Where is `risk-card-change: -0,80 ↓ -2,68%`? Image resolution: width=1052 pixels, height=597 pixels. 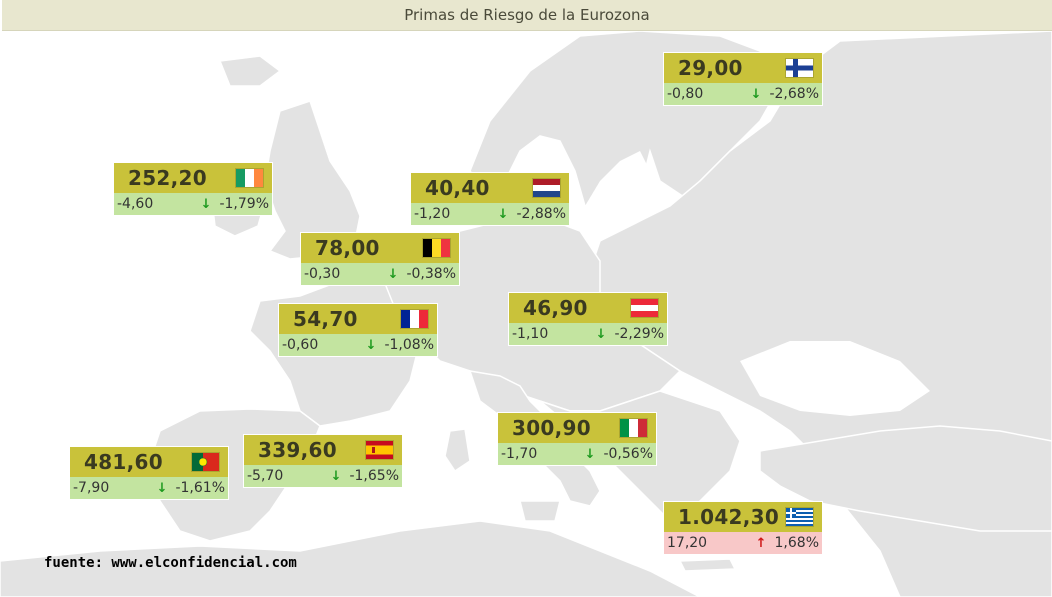
risk-card-change: -0,80 ↓ -2,68% is located at coordinates (743, 94).